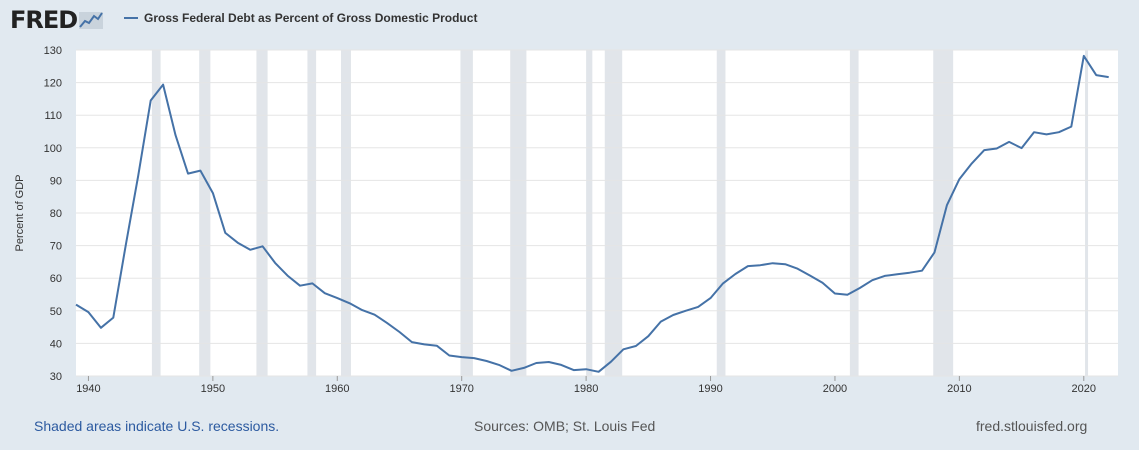 Image resolution: width=1139 pixels, height=450 pixels. What do you see at coordinates (1084, 389) in the screenshot?
I see `x-tick-label: 2020` at bounding box center [1084, 389].